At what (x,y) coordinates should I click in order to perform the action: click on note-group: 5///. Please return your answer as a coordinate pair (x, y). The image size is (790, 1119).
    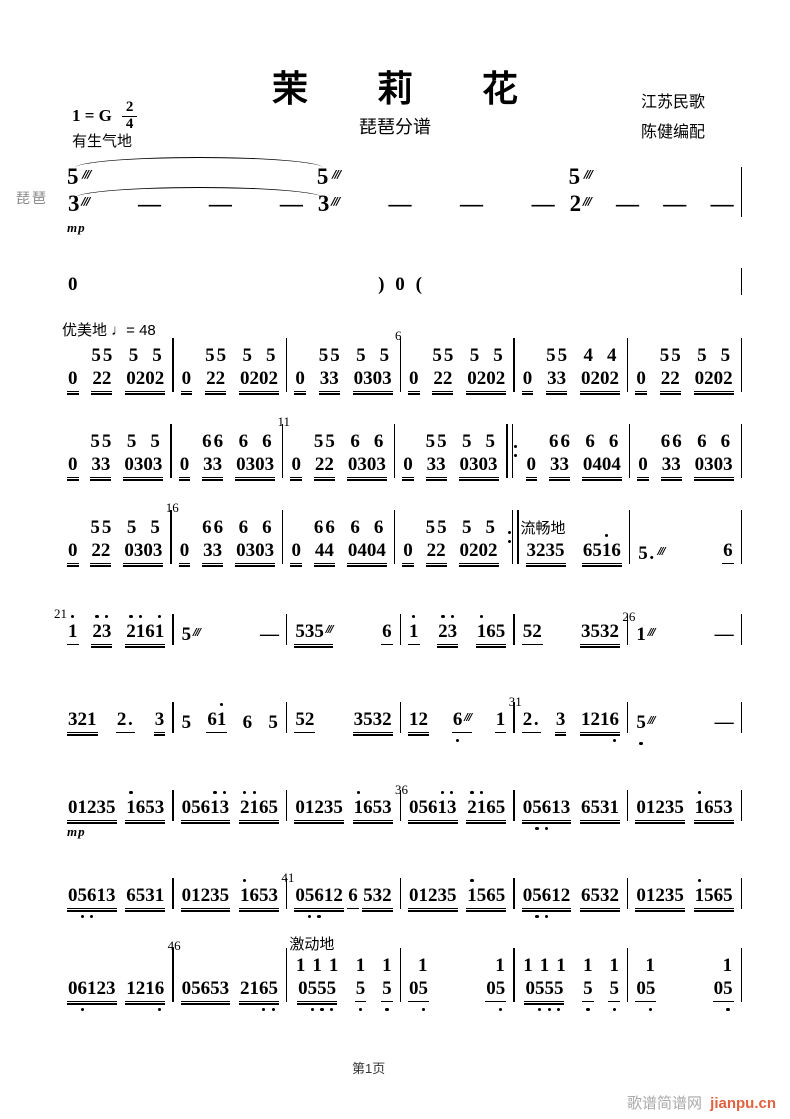
    Looking at the image, I should click on (191, 634).